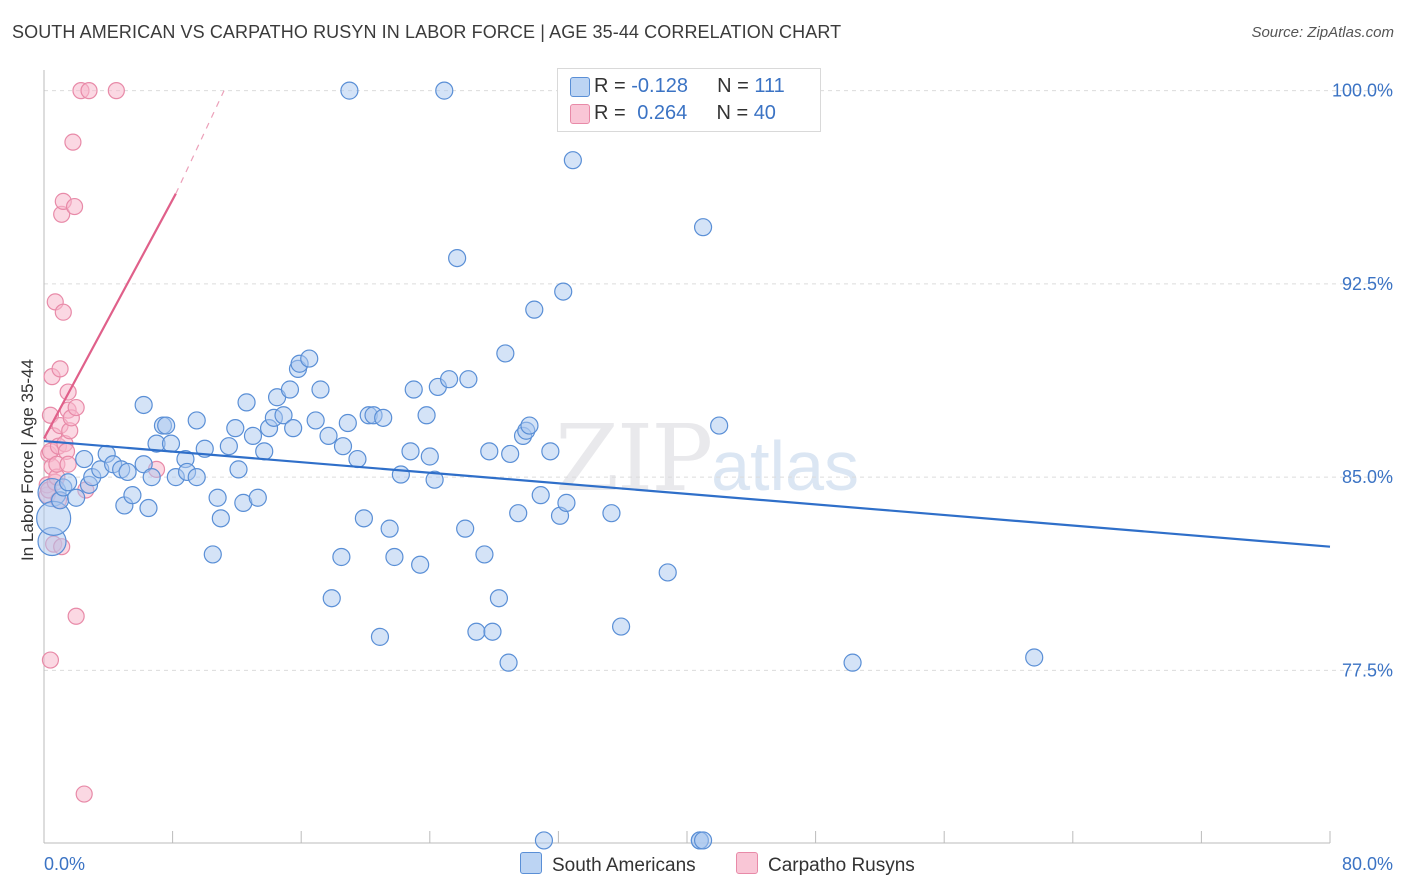 The height and width of the screenshot is (892, 1406). I want to click on legend-row-pink: R = 0.264 N = 40, so click(673, 114).